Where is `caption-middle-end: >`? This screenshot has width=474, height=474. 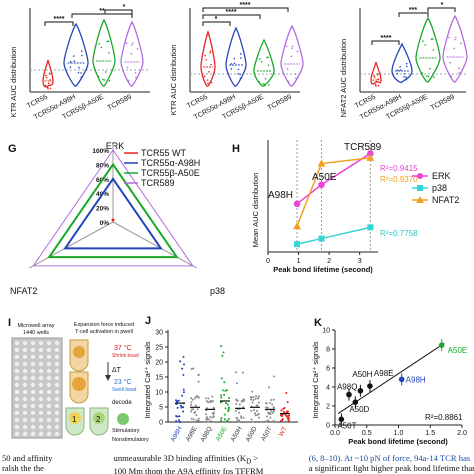 caption-middle-end: > is located at coordinates (255, 458).